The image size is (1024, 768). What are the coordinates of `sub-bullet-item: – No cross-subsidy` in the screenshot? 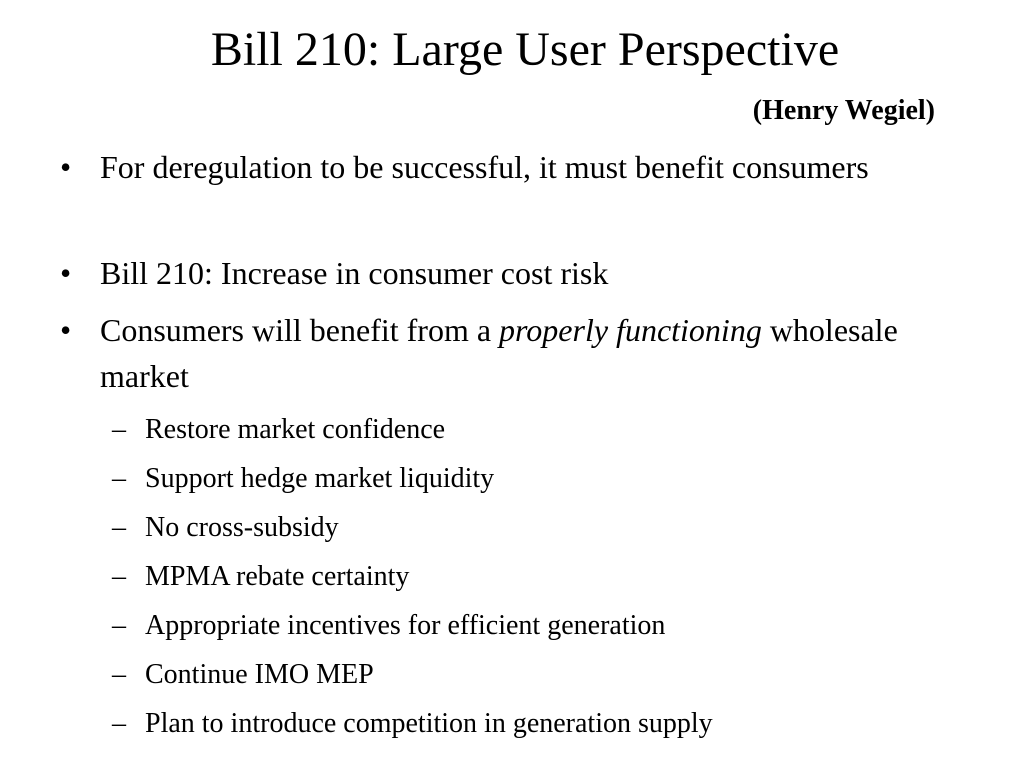 It's located at (542, 528).